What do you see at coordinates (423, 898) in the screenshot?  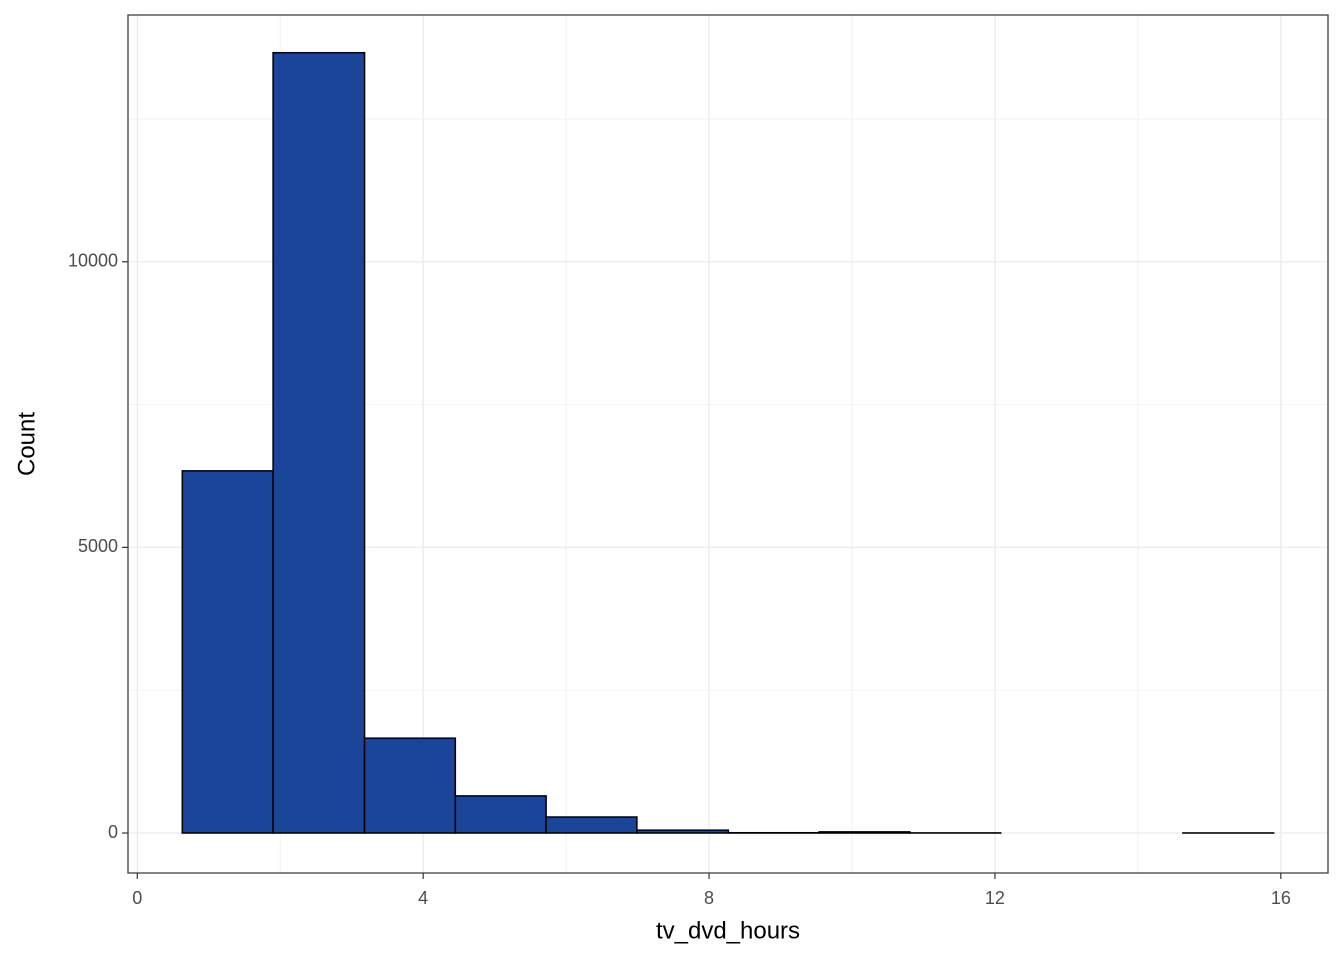 I see `x-tick-label: 4` at bounding box center [423, 898].